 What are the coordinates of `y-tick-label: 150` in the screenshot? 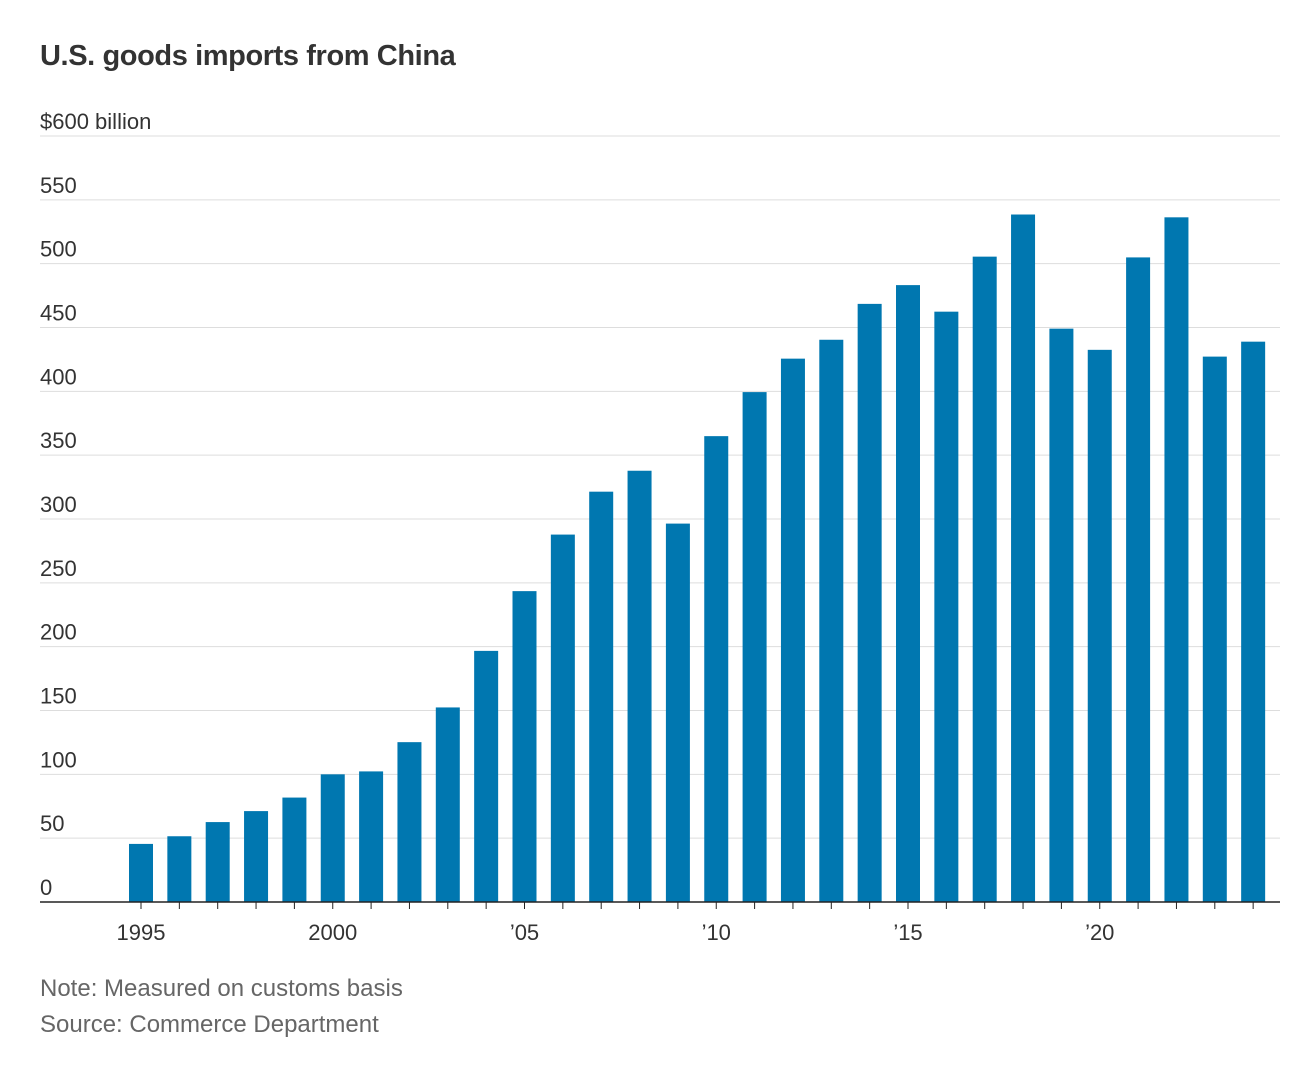 It's located at (58, 696).